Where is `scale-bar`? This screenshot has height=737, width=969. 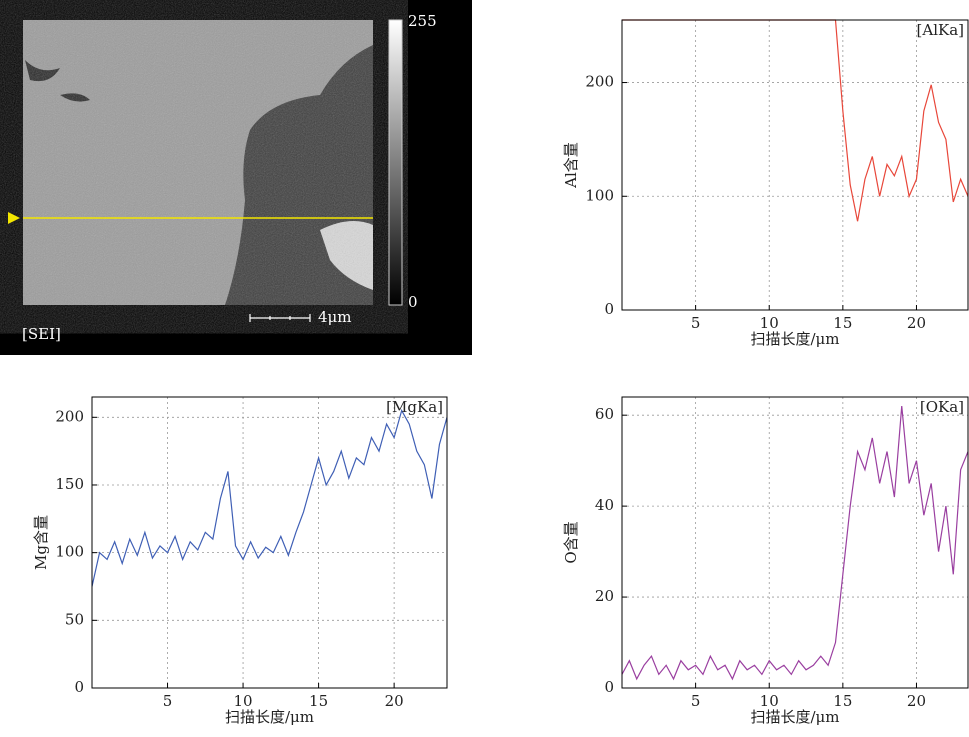 scale-bar is located at coordinates (280, 318).